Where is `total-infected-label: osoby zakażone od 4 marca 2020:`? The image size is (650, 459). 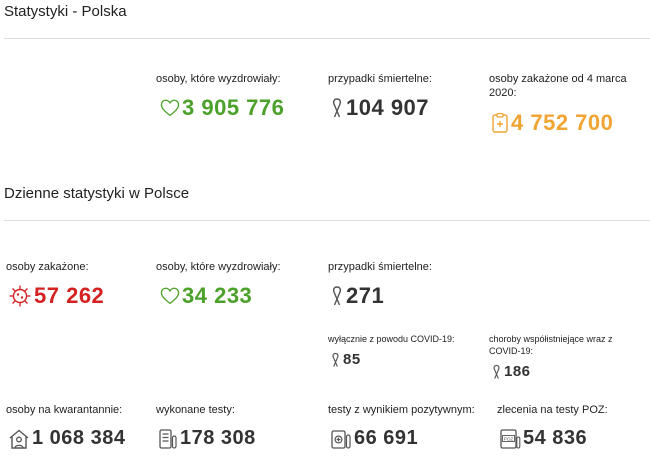
total-infected-label: osoby zakażone od 4 marca 2020: is located at coordinates (558, 86).